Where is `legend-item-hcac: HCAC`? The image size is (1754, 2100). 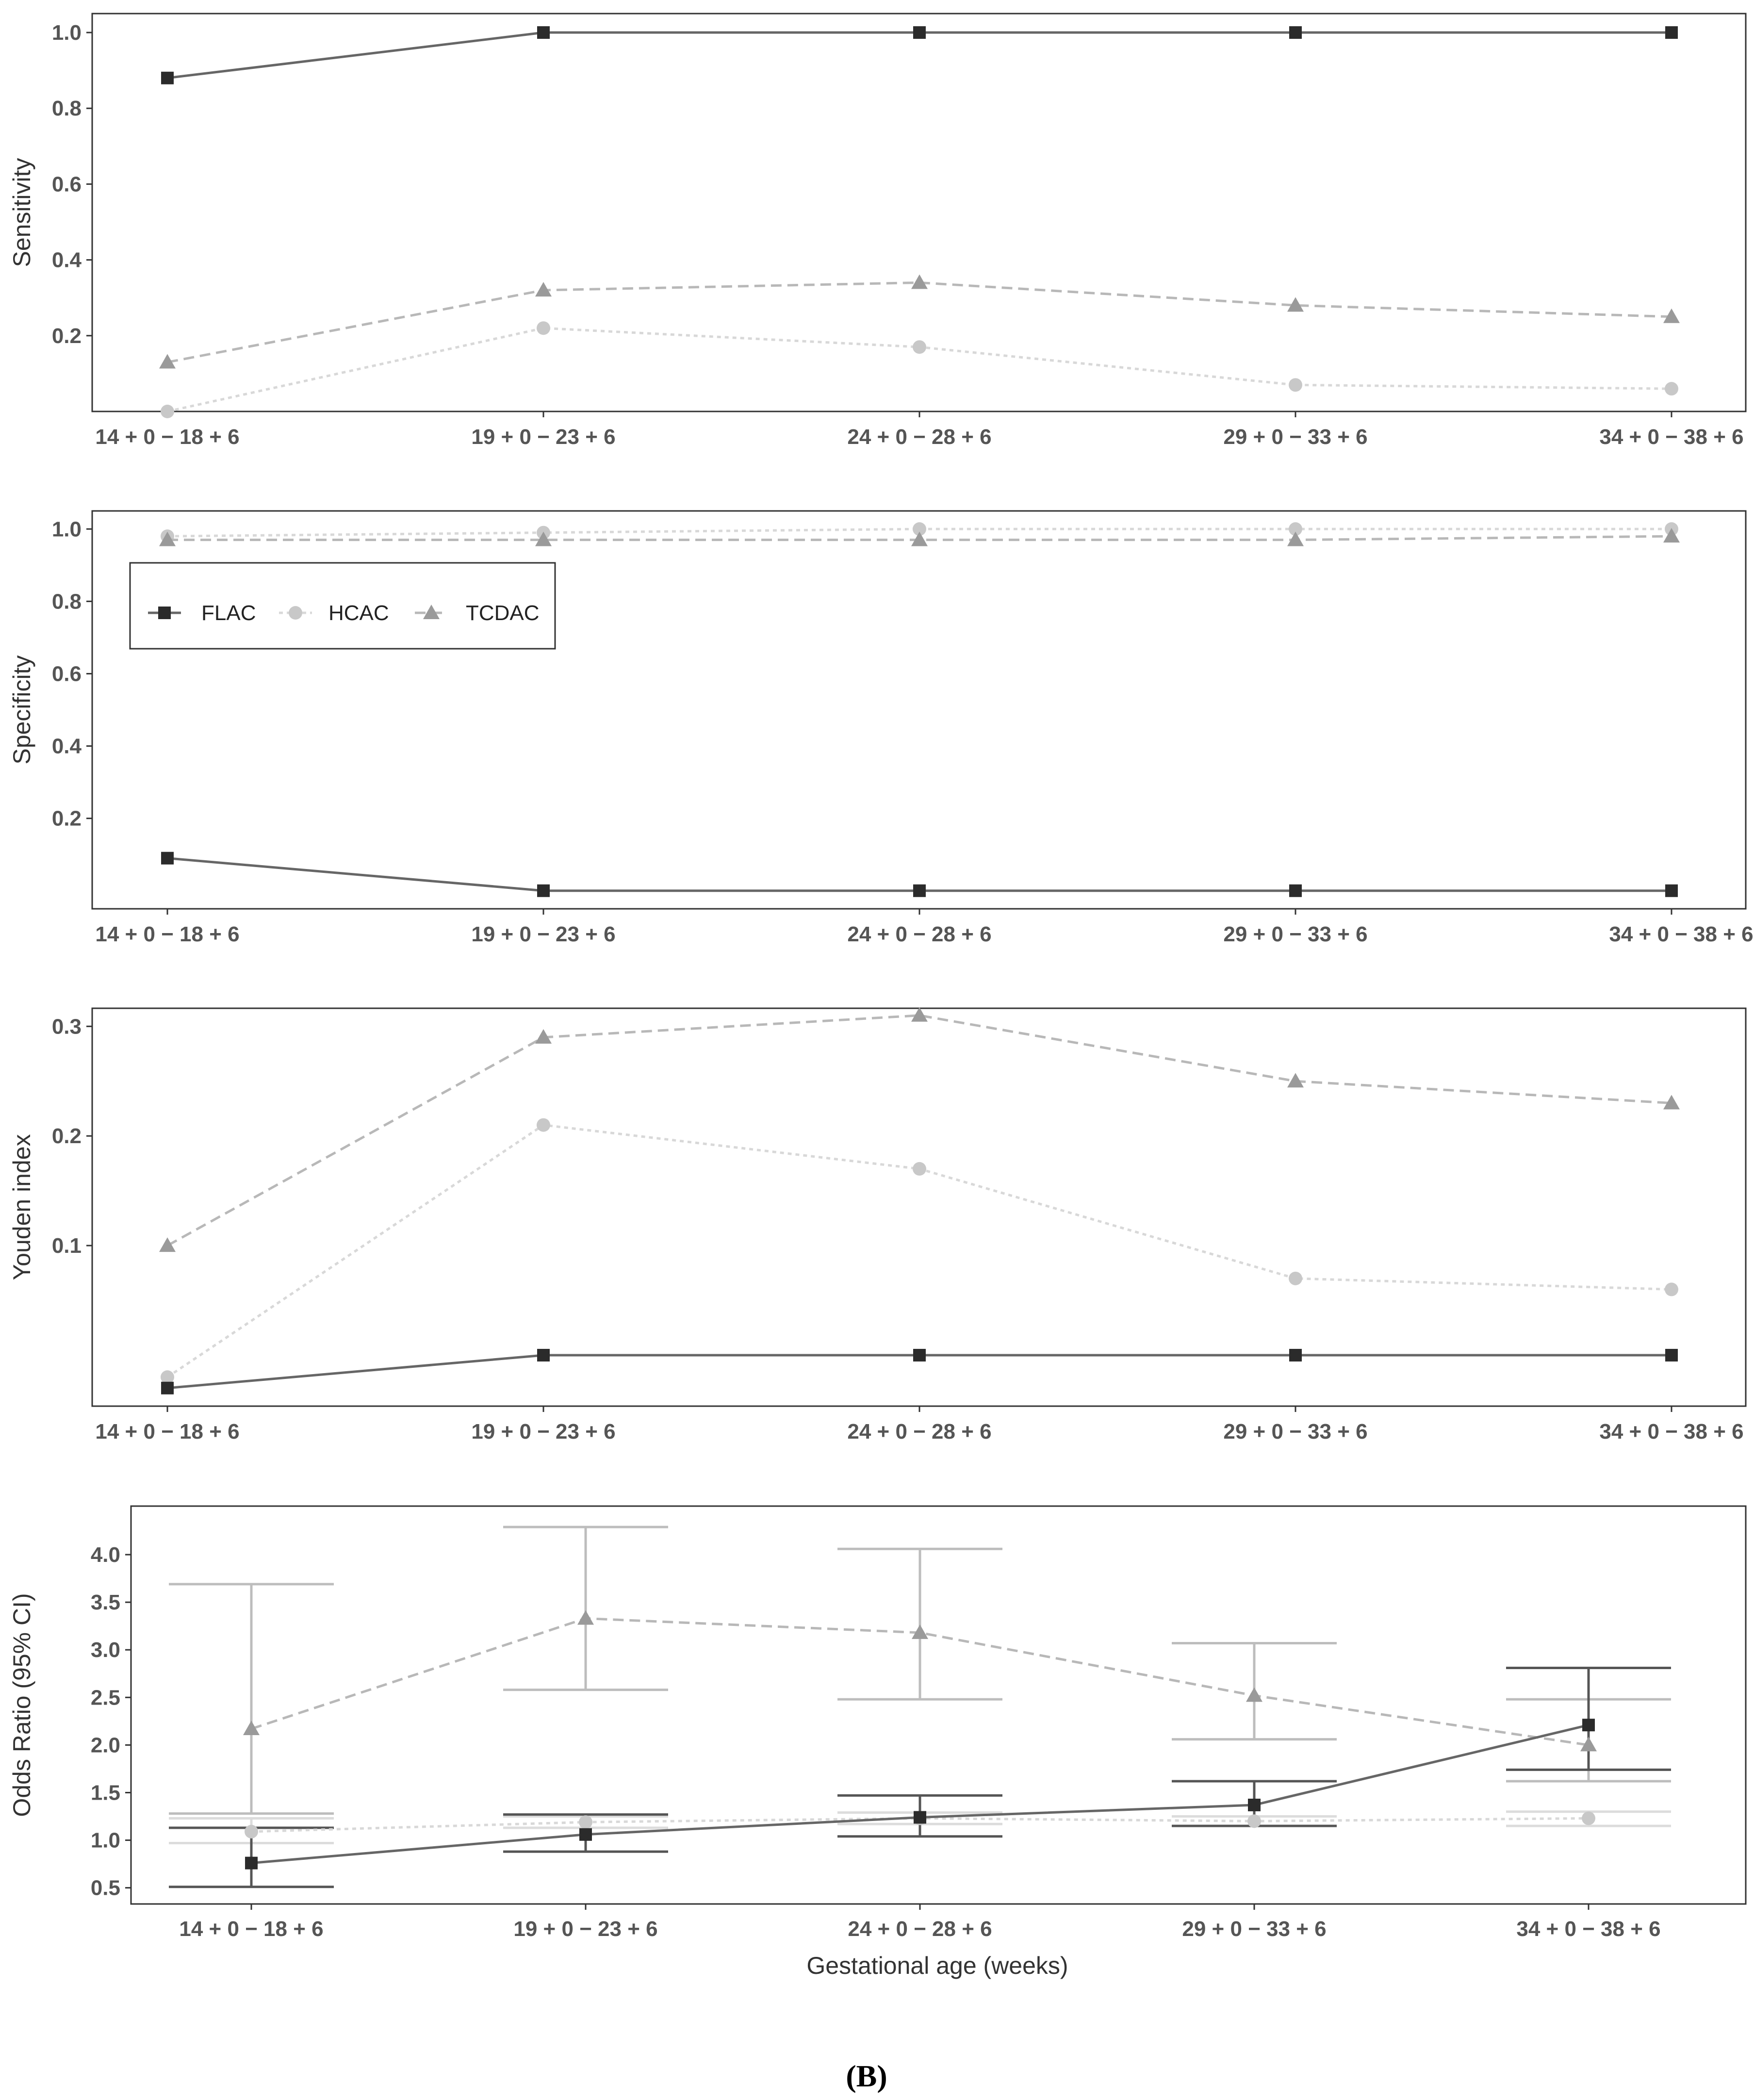
legend-item-hcac: HCAC is located at coordinates (334, 613).